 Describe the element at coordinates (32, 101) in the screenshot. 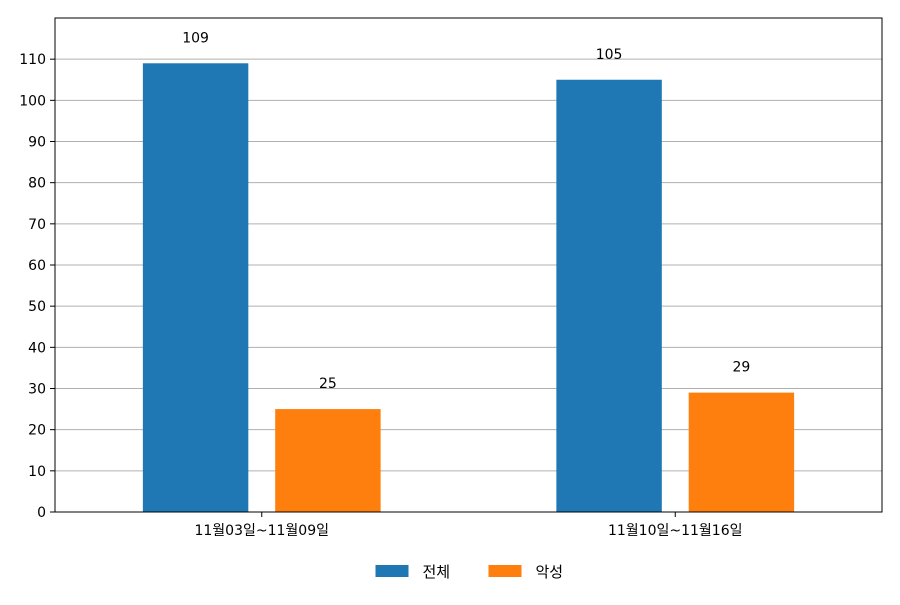

I see `y-tick-label: 100` at that location.